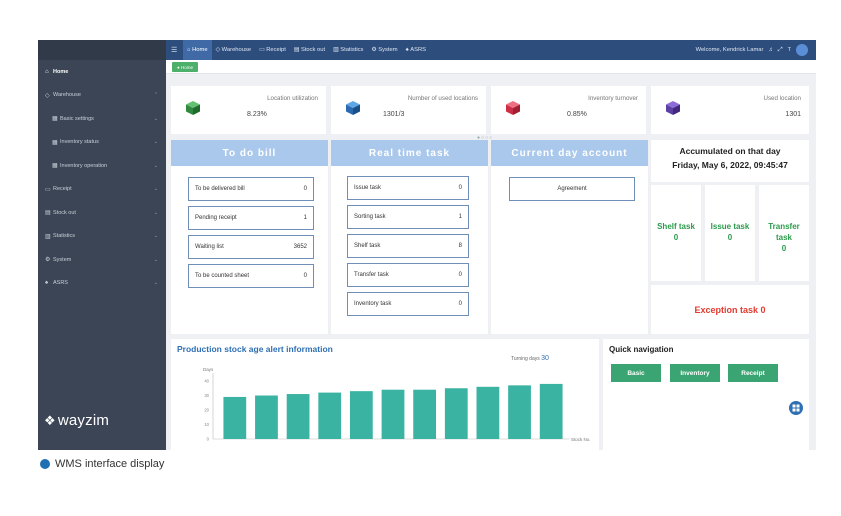  What do you see at coordinates (388, 50) in the screenshot?
I see `nav-label: System` at bounding box center [388, 50].